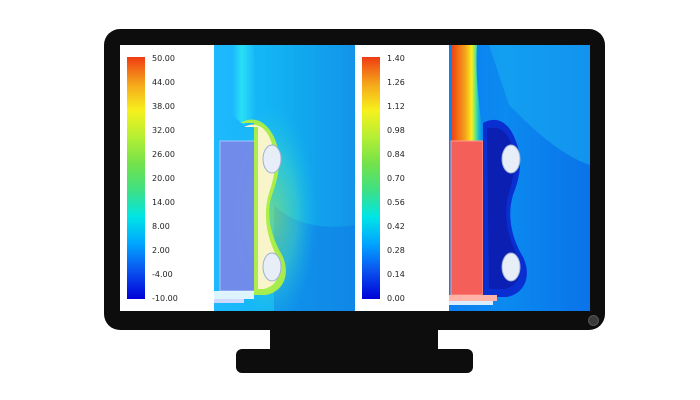  What do you see at coordinates (165, 298) in the screenshot?
I see `legend-tick: -10.00` at bounding box center [165, 298].